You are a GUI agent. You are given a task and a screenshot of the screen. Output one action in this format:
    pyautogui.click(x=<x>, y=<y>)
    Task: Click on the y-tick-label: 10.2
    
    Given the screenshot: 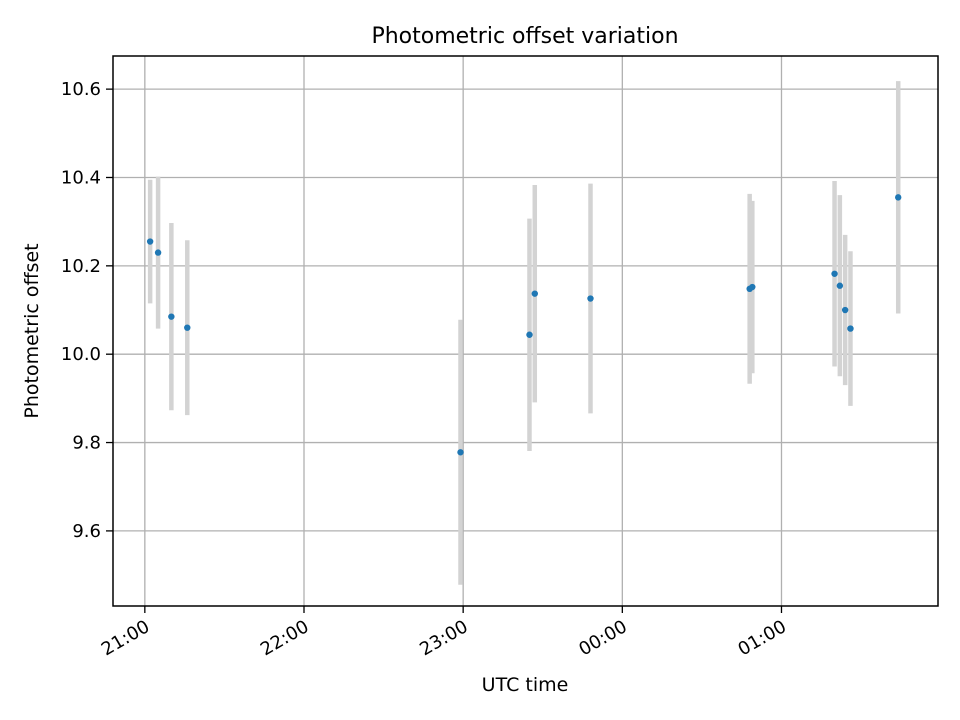 What is the action you would take?
    pyautogui.click(x=81, y=266)
    